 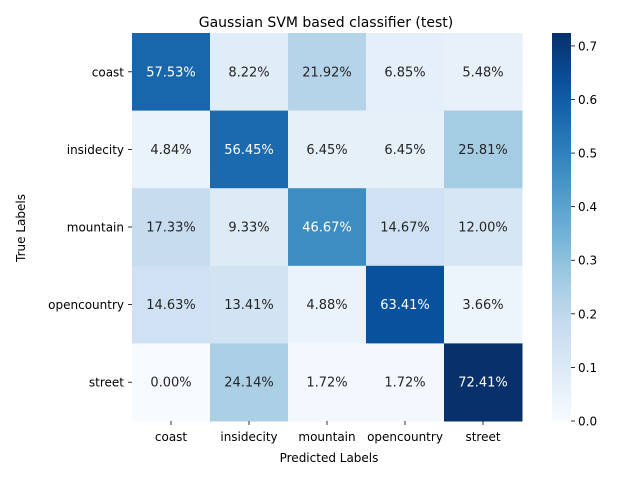 What do you see at coordinates (106, 383) in the screenshot?
I see `y-tick-label: street` at bounding box center [106, 383].